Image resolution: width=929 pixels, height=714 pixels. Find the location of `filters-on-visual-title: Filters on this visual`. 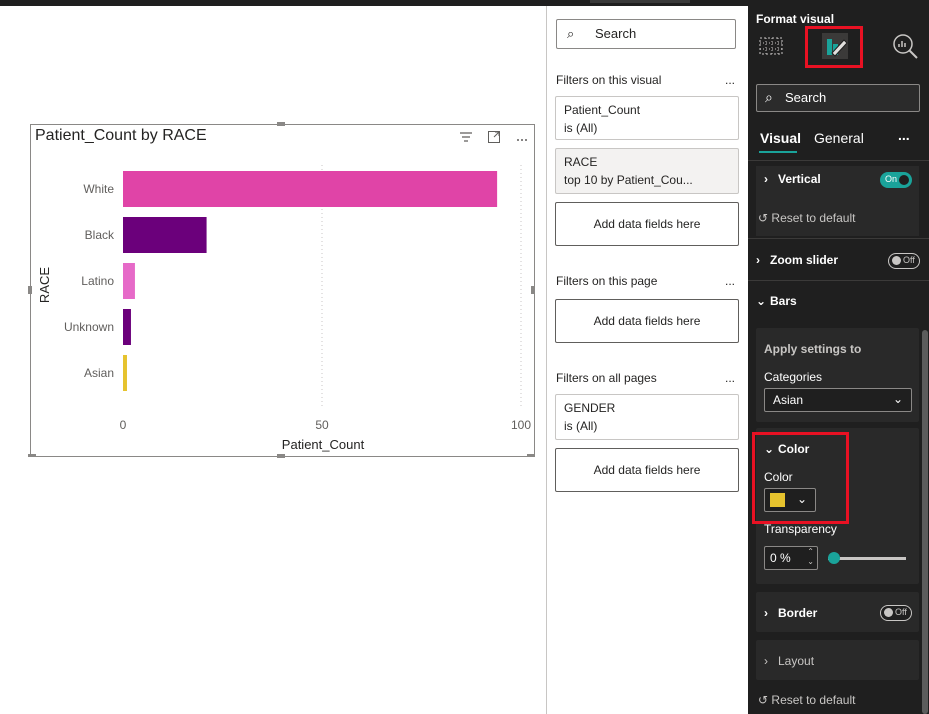

filters-on-visual-title: Filters on this visual is located at coordinates (609, 80).